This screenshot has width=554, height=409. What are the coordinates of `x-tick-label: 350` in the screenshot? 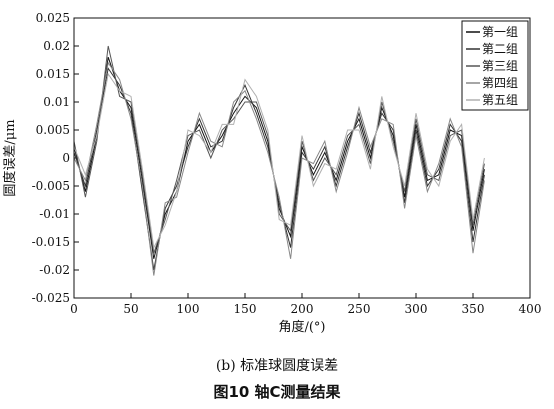 It's located at (473, 309).